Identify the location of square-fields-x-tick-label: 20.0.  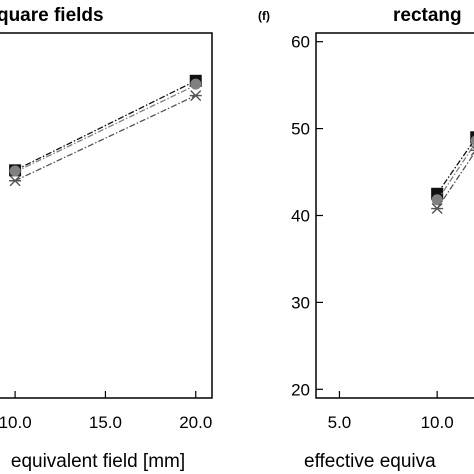
(195, 422).